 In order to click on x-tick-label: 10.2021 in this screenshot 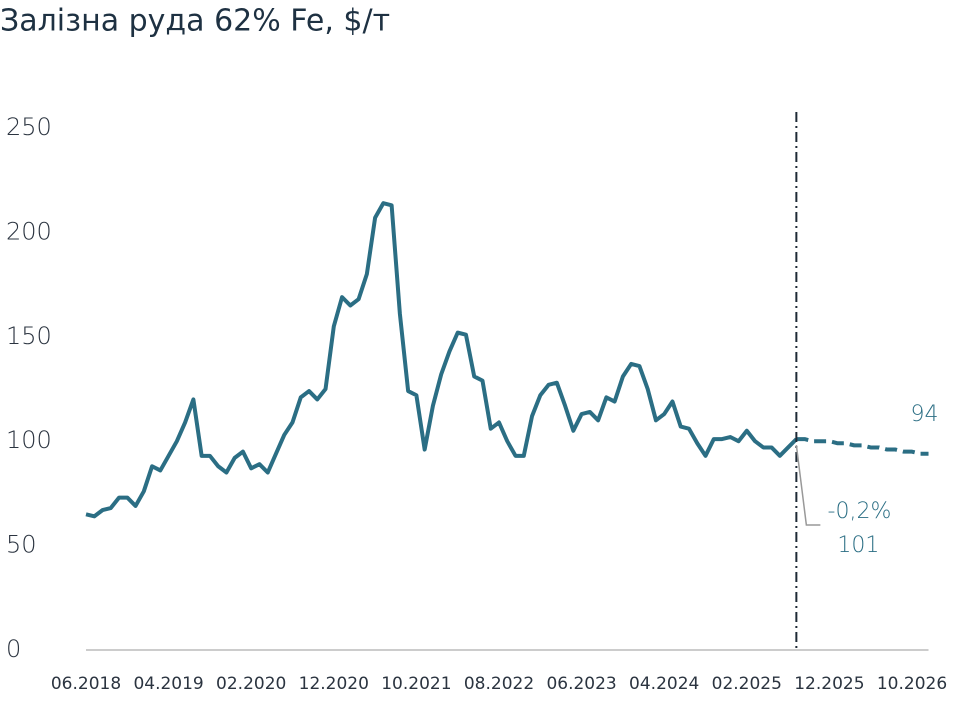, I will do `click(416, 684)`.